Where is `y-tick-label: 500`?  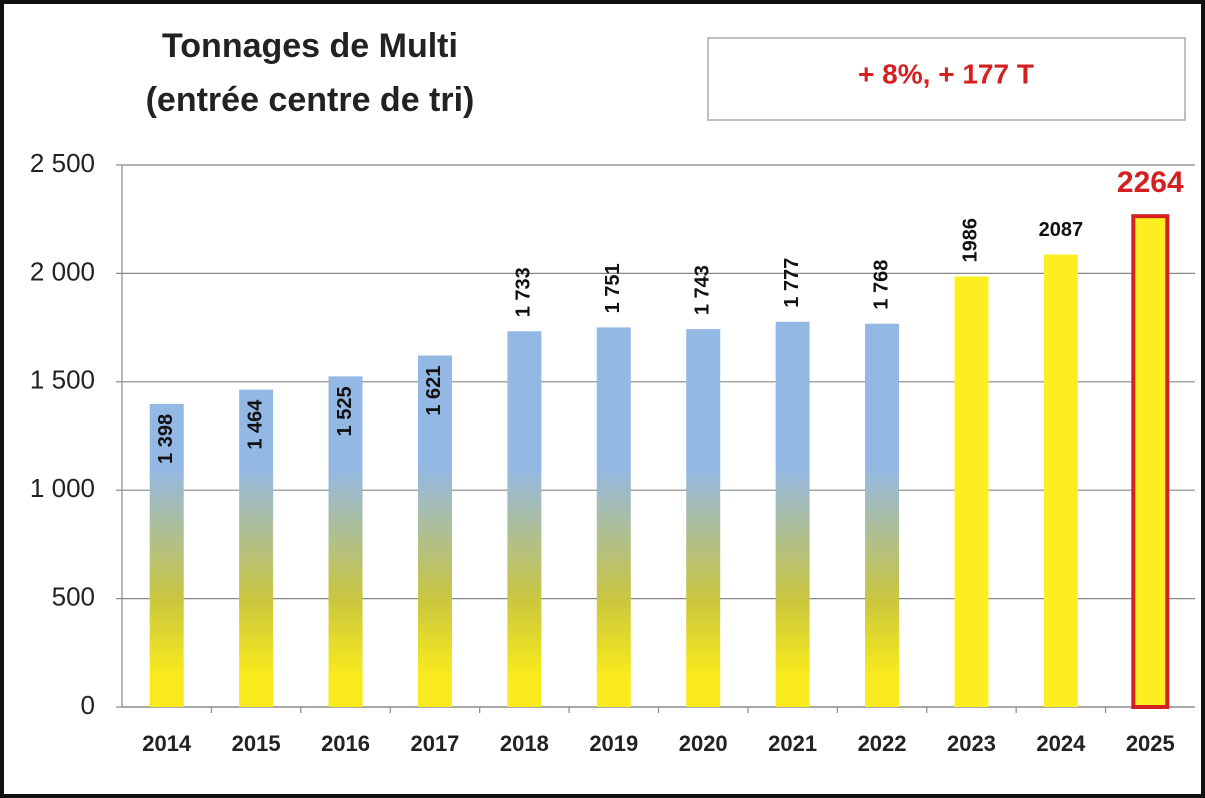
y-tick-label: 500 is located at coordinates (73, 596).